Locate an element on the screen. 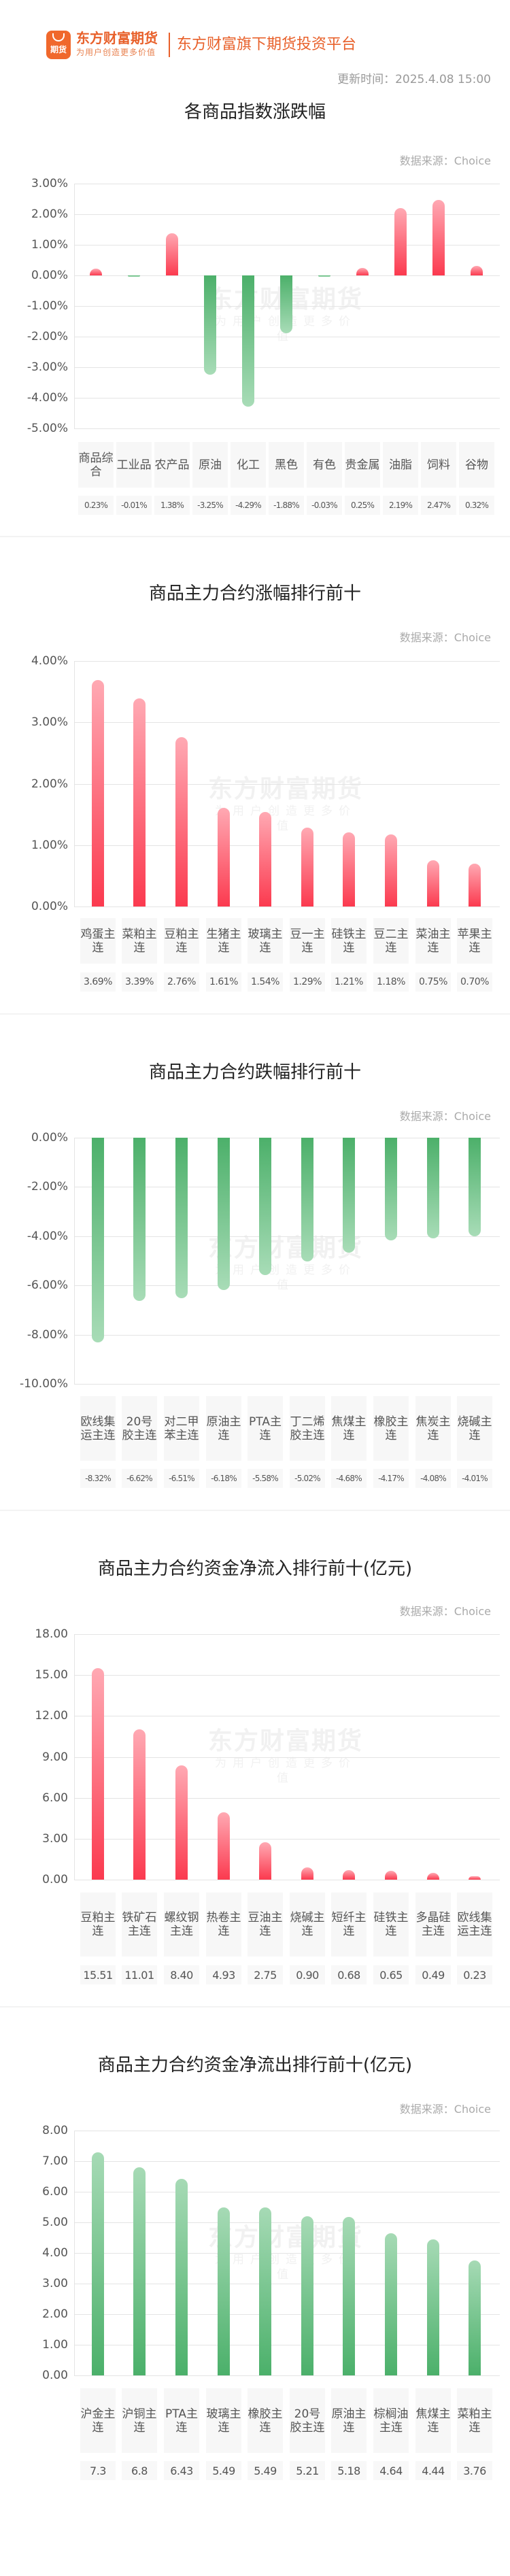  value-label: -4.68% is located at coordinates (349, 1478).